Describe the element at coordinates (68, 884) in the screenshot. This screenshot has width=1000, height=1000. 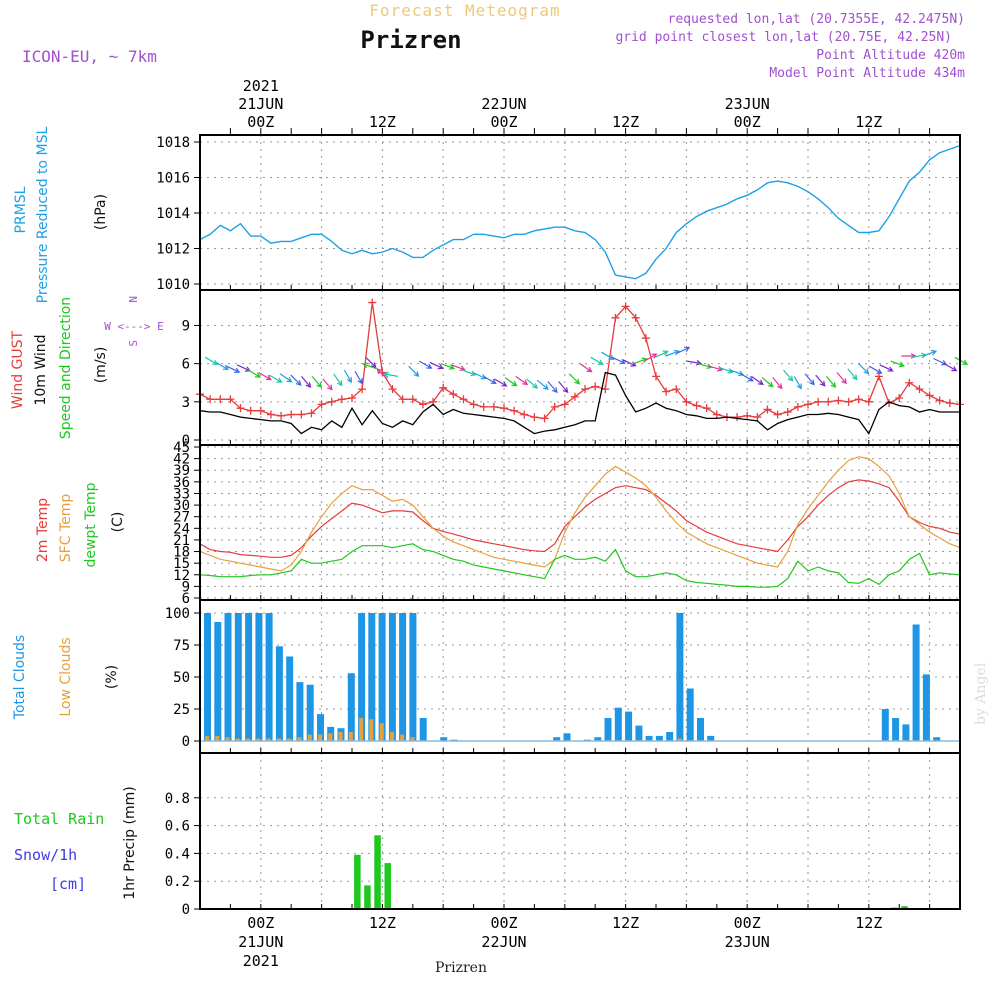
I see `precip-legend-cm: [cm]` at that location.